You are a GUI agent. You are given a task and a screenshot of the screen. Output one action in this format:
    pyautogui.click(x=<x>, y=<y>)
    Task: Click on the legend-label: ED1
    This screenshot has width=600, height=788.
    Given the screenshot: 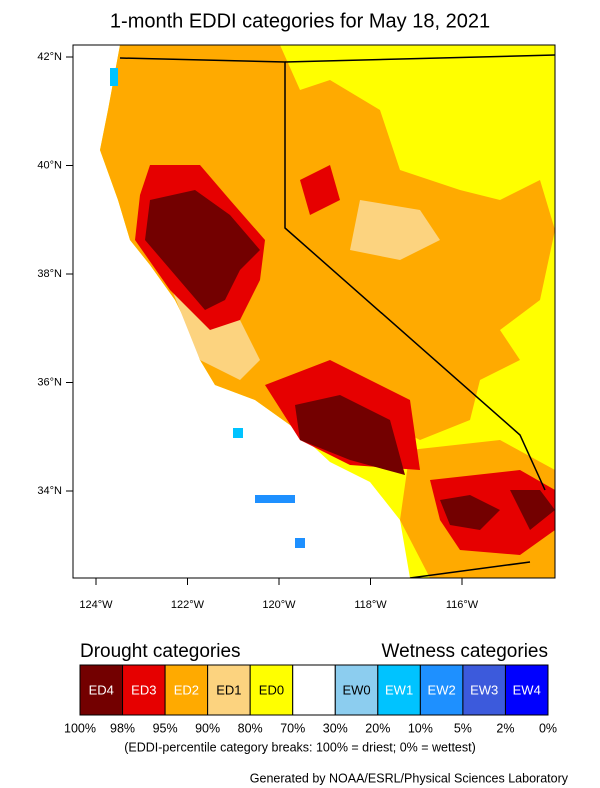 What is the action you would take?
    pyautogui.click(x=228, y=689)
    